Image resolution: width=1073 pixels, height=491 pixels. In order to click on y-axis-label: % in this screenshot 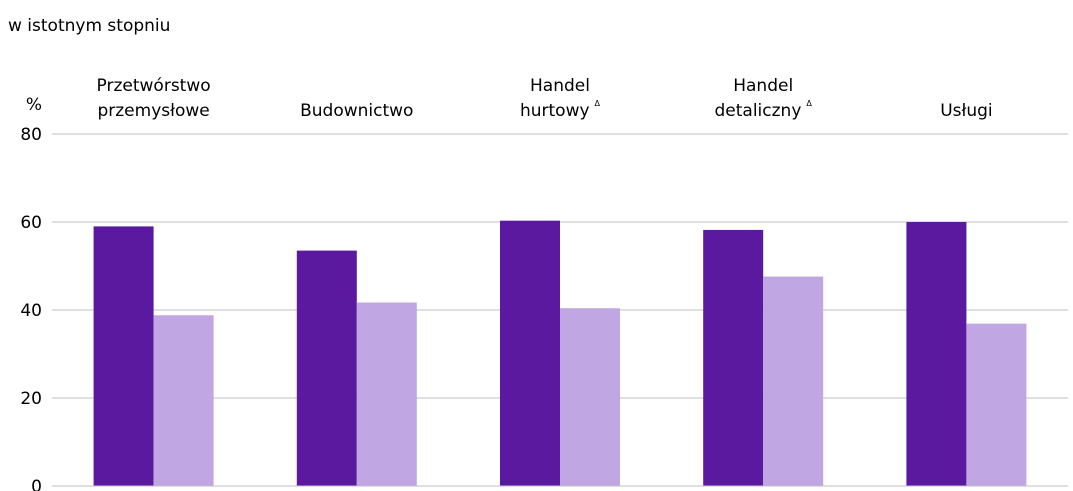, I will do `click(34, 105)`.